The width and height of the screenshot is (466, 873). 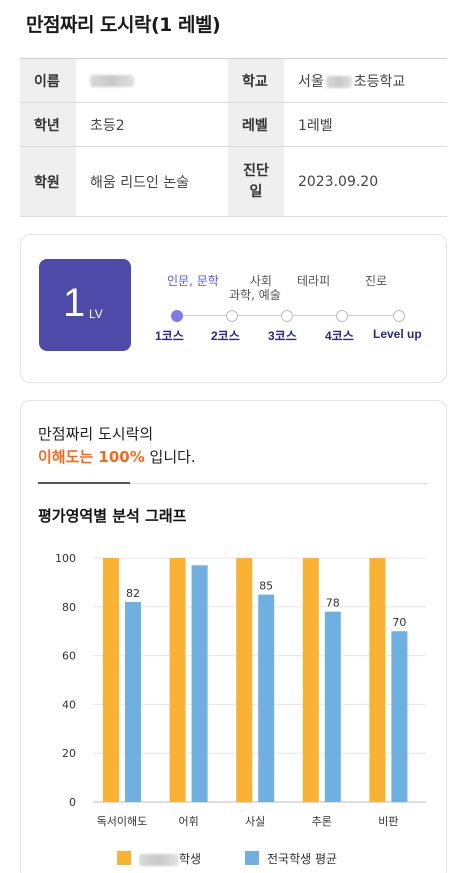 What do you see at coordinates (48, 80) in the screenshot?
I see `name-label: 이름` at bounding box center [48, 80].